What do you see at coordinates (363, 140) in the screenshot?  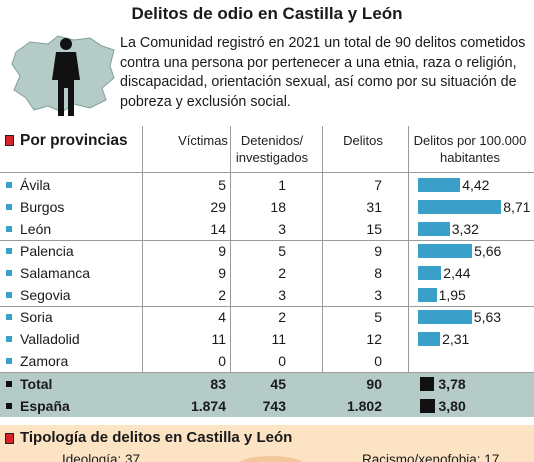 I see `header-delitos: Delitos` at bounding box center [363, 140].